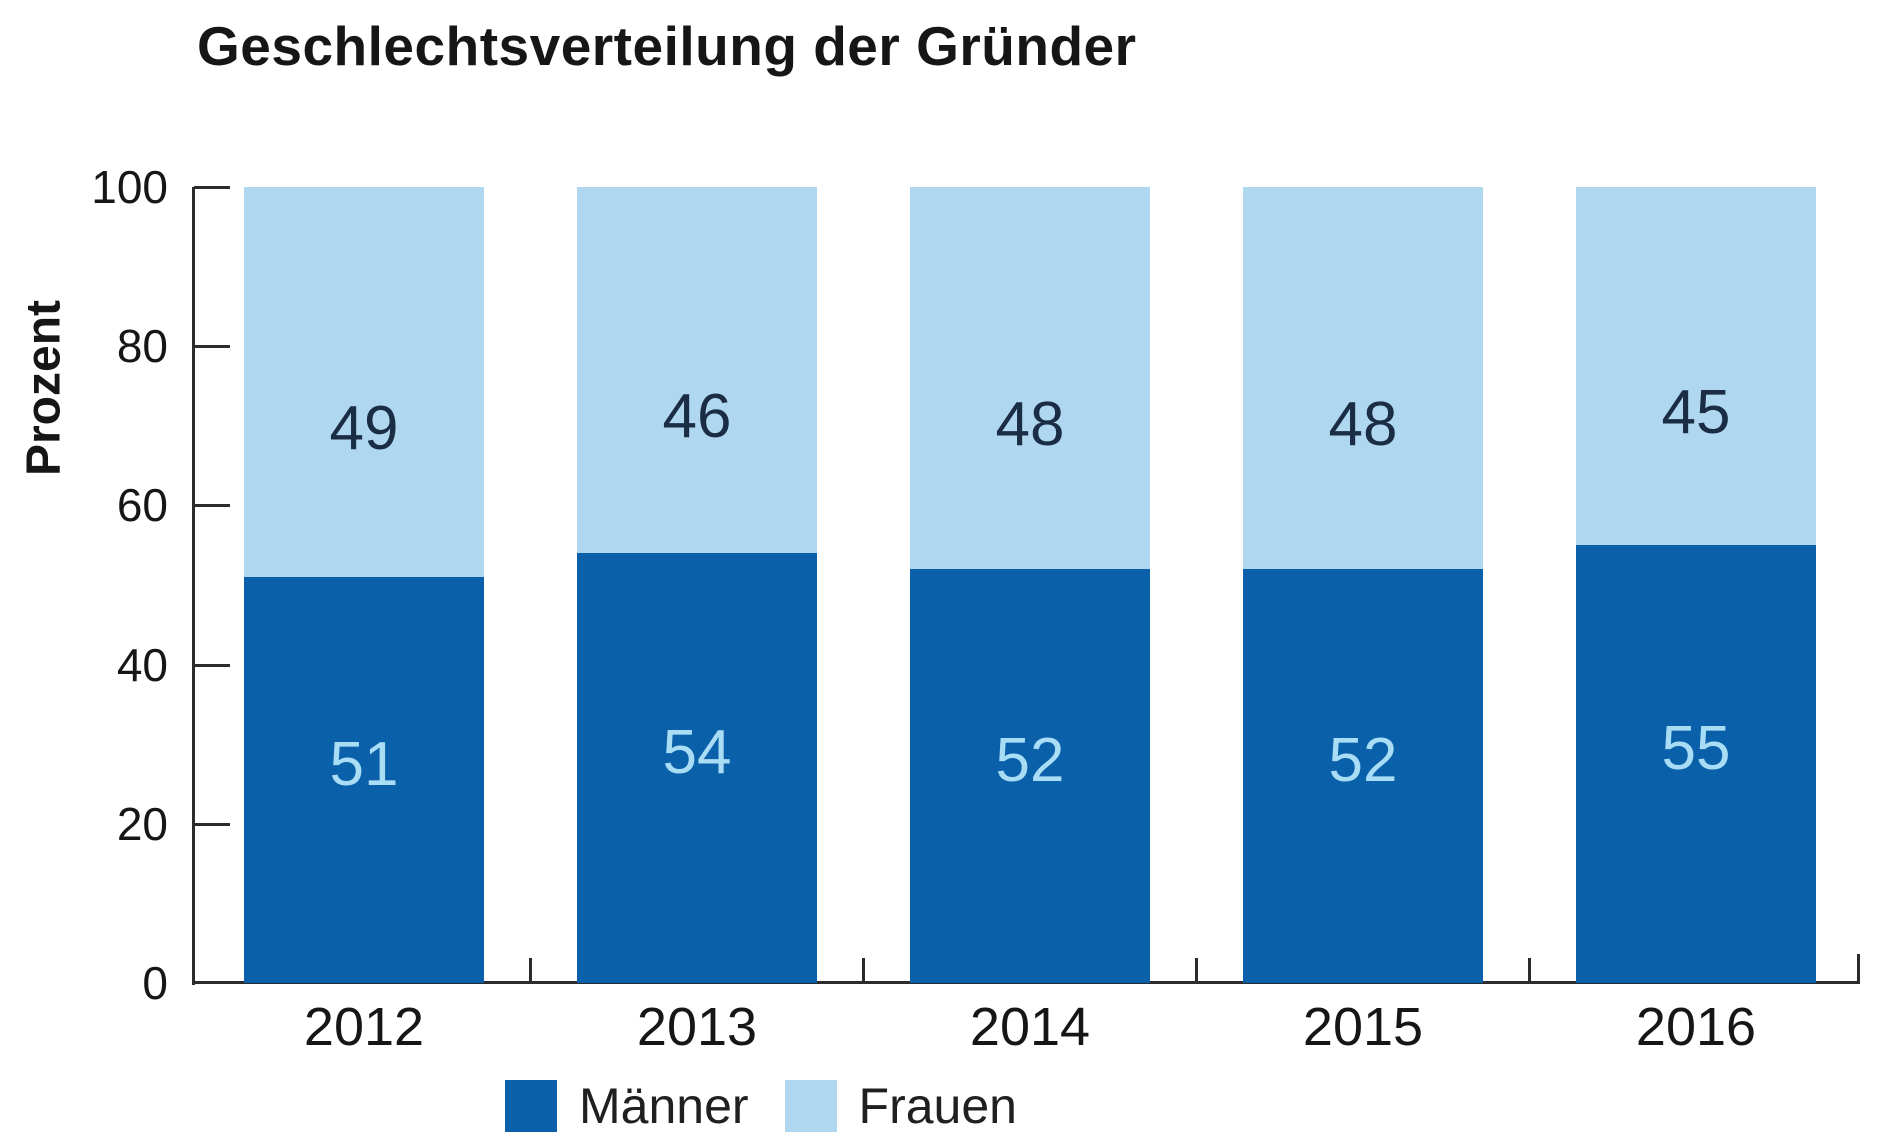 This screenshot has height=1146, width=1900. I want to click on x-category-label: 2014, so click(1030, 1027).